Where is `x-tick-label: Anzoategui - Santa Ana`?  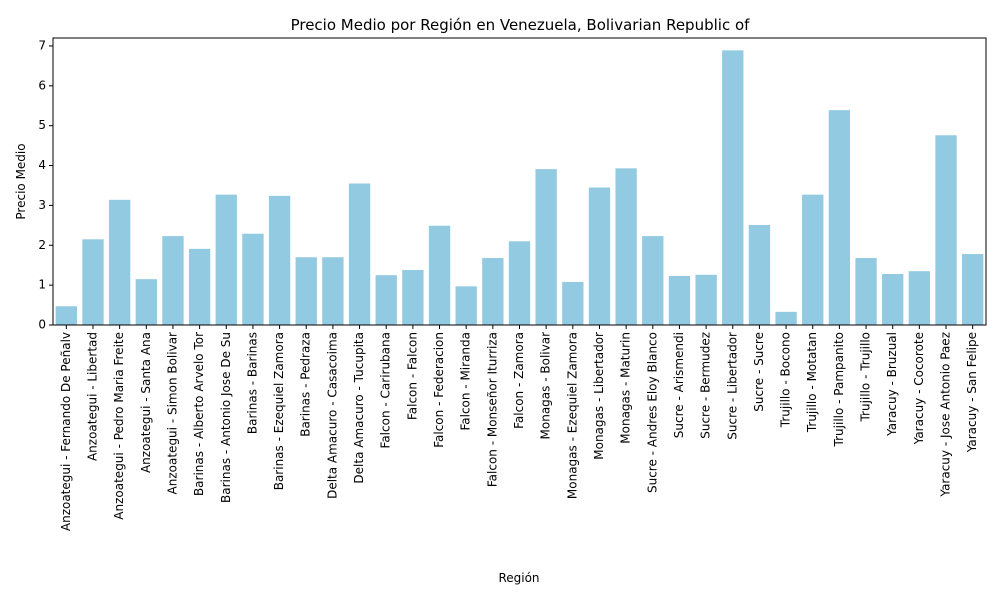 x-tick-label: Anzoategui - Santa Ana is located at coordinates (146, 402).